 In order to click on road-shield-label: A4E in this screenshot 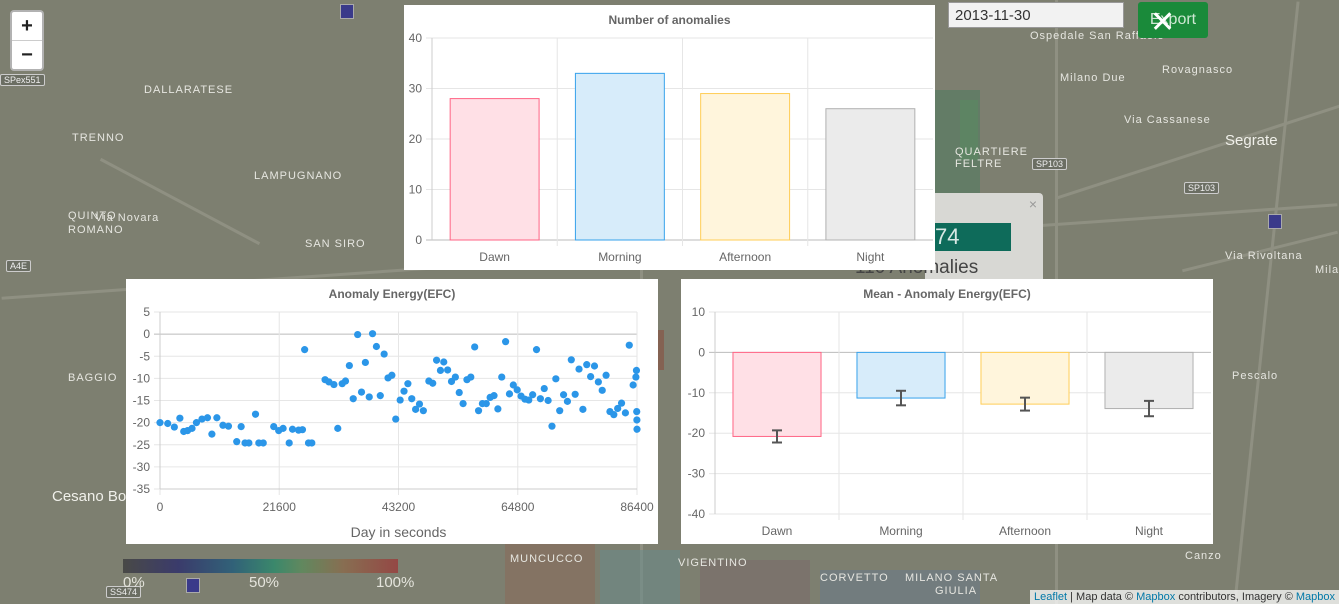, I will do `click(19, 266)`.